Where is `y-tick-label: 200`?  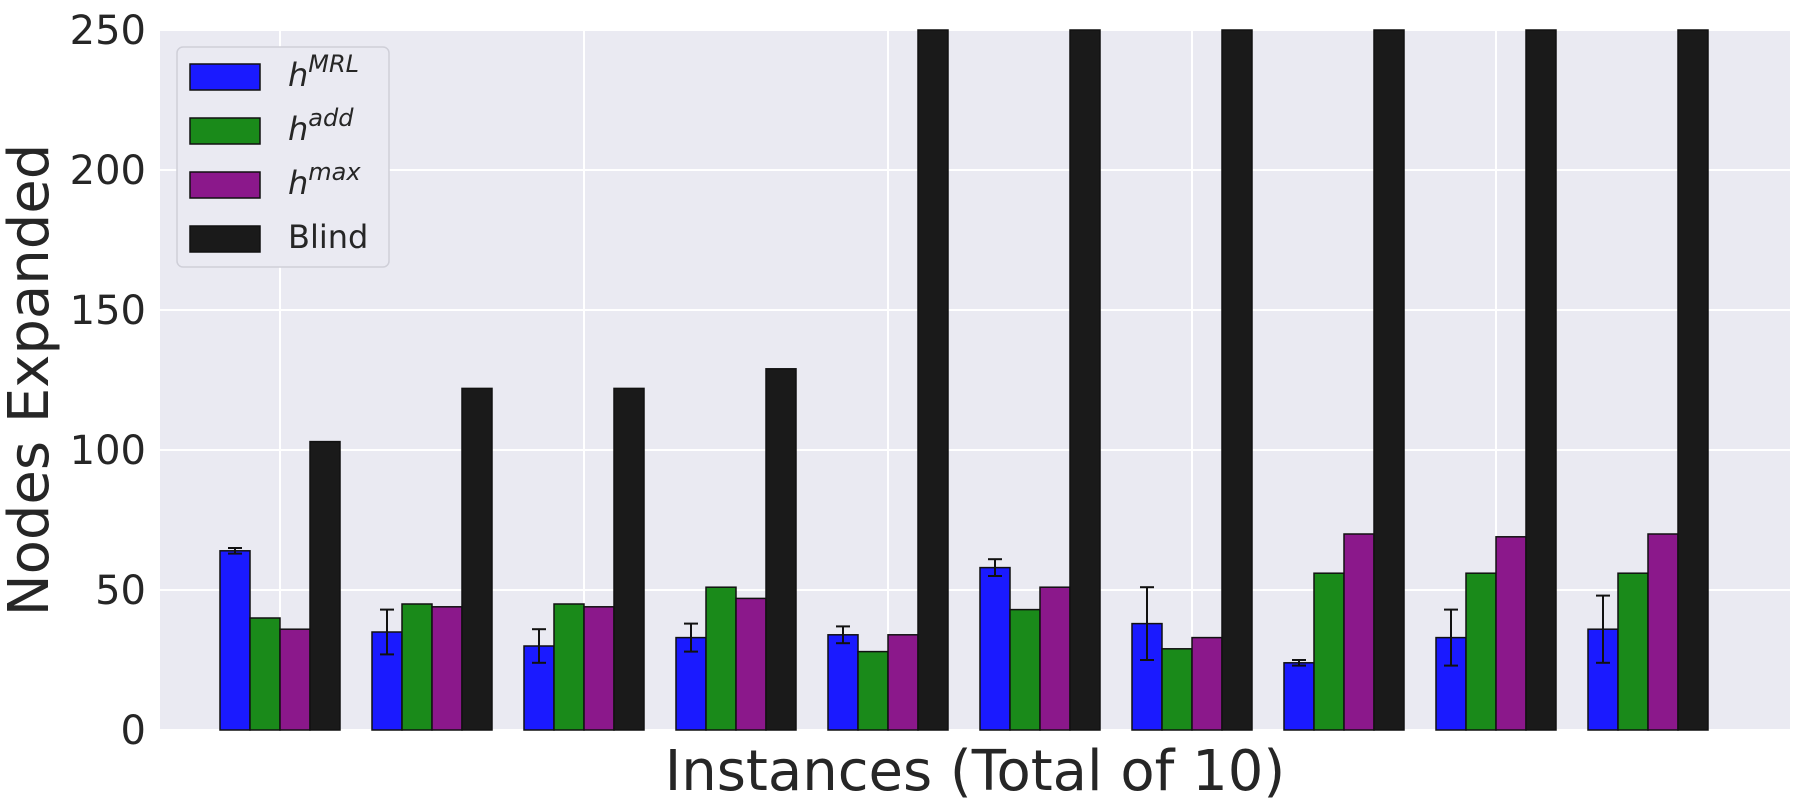 y-tick-label: 200 is located at coordinates (108, 171).